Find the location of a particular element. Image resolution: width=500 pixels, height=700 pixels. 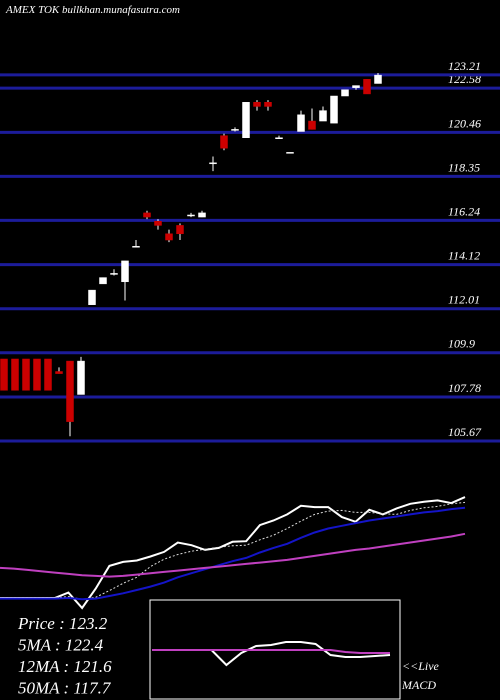

chart-title: AMEX TOK bullkhan.munafasutra.com is located at coordinates (92, 10).